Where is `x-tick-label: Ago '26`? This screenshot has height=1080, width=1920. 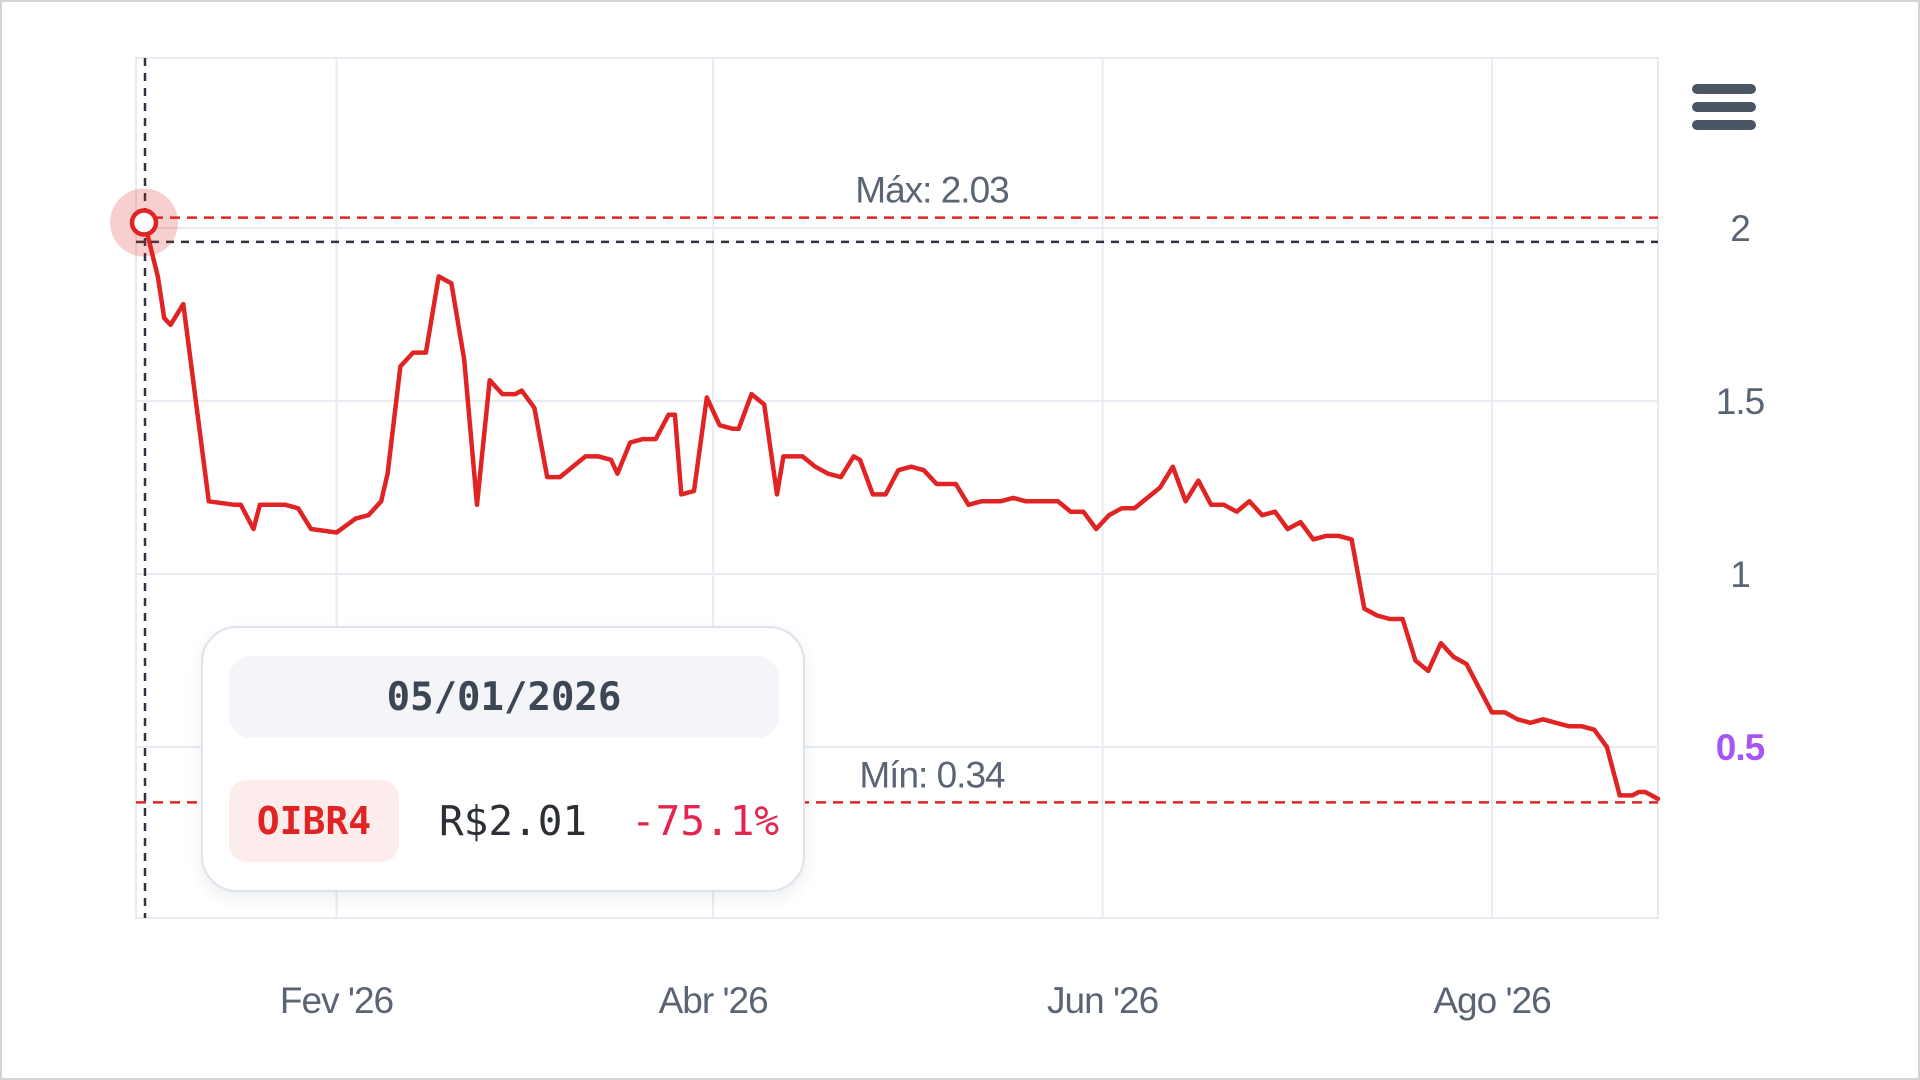
x-tick-label: Ago '26 is located at coordinates (1491, 1000).